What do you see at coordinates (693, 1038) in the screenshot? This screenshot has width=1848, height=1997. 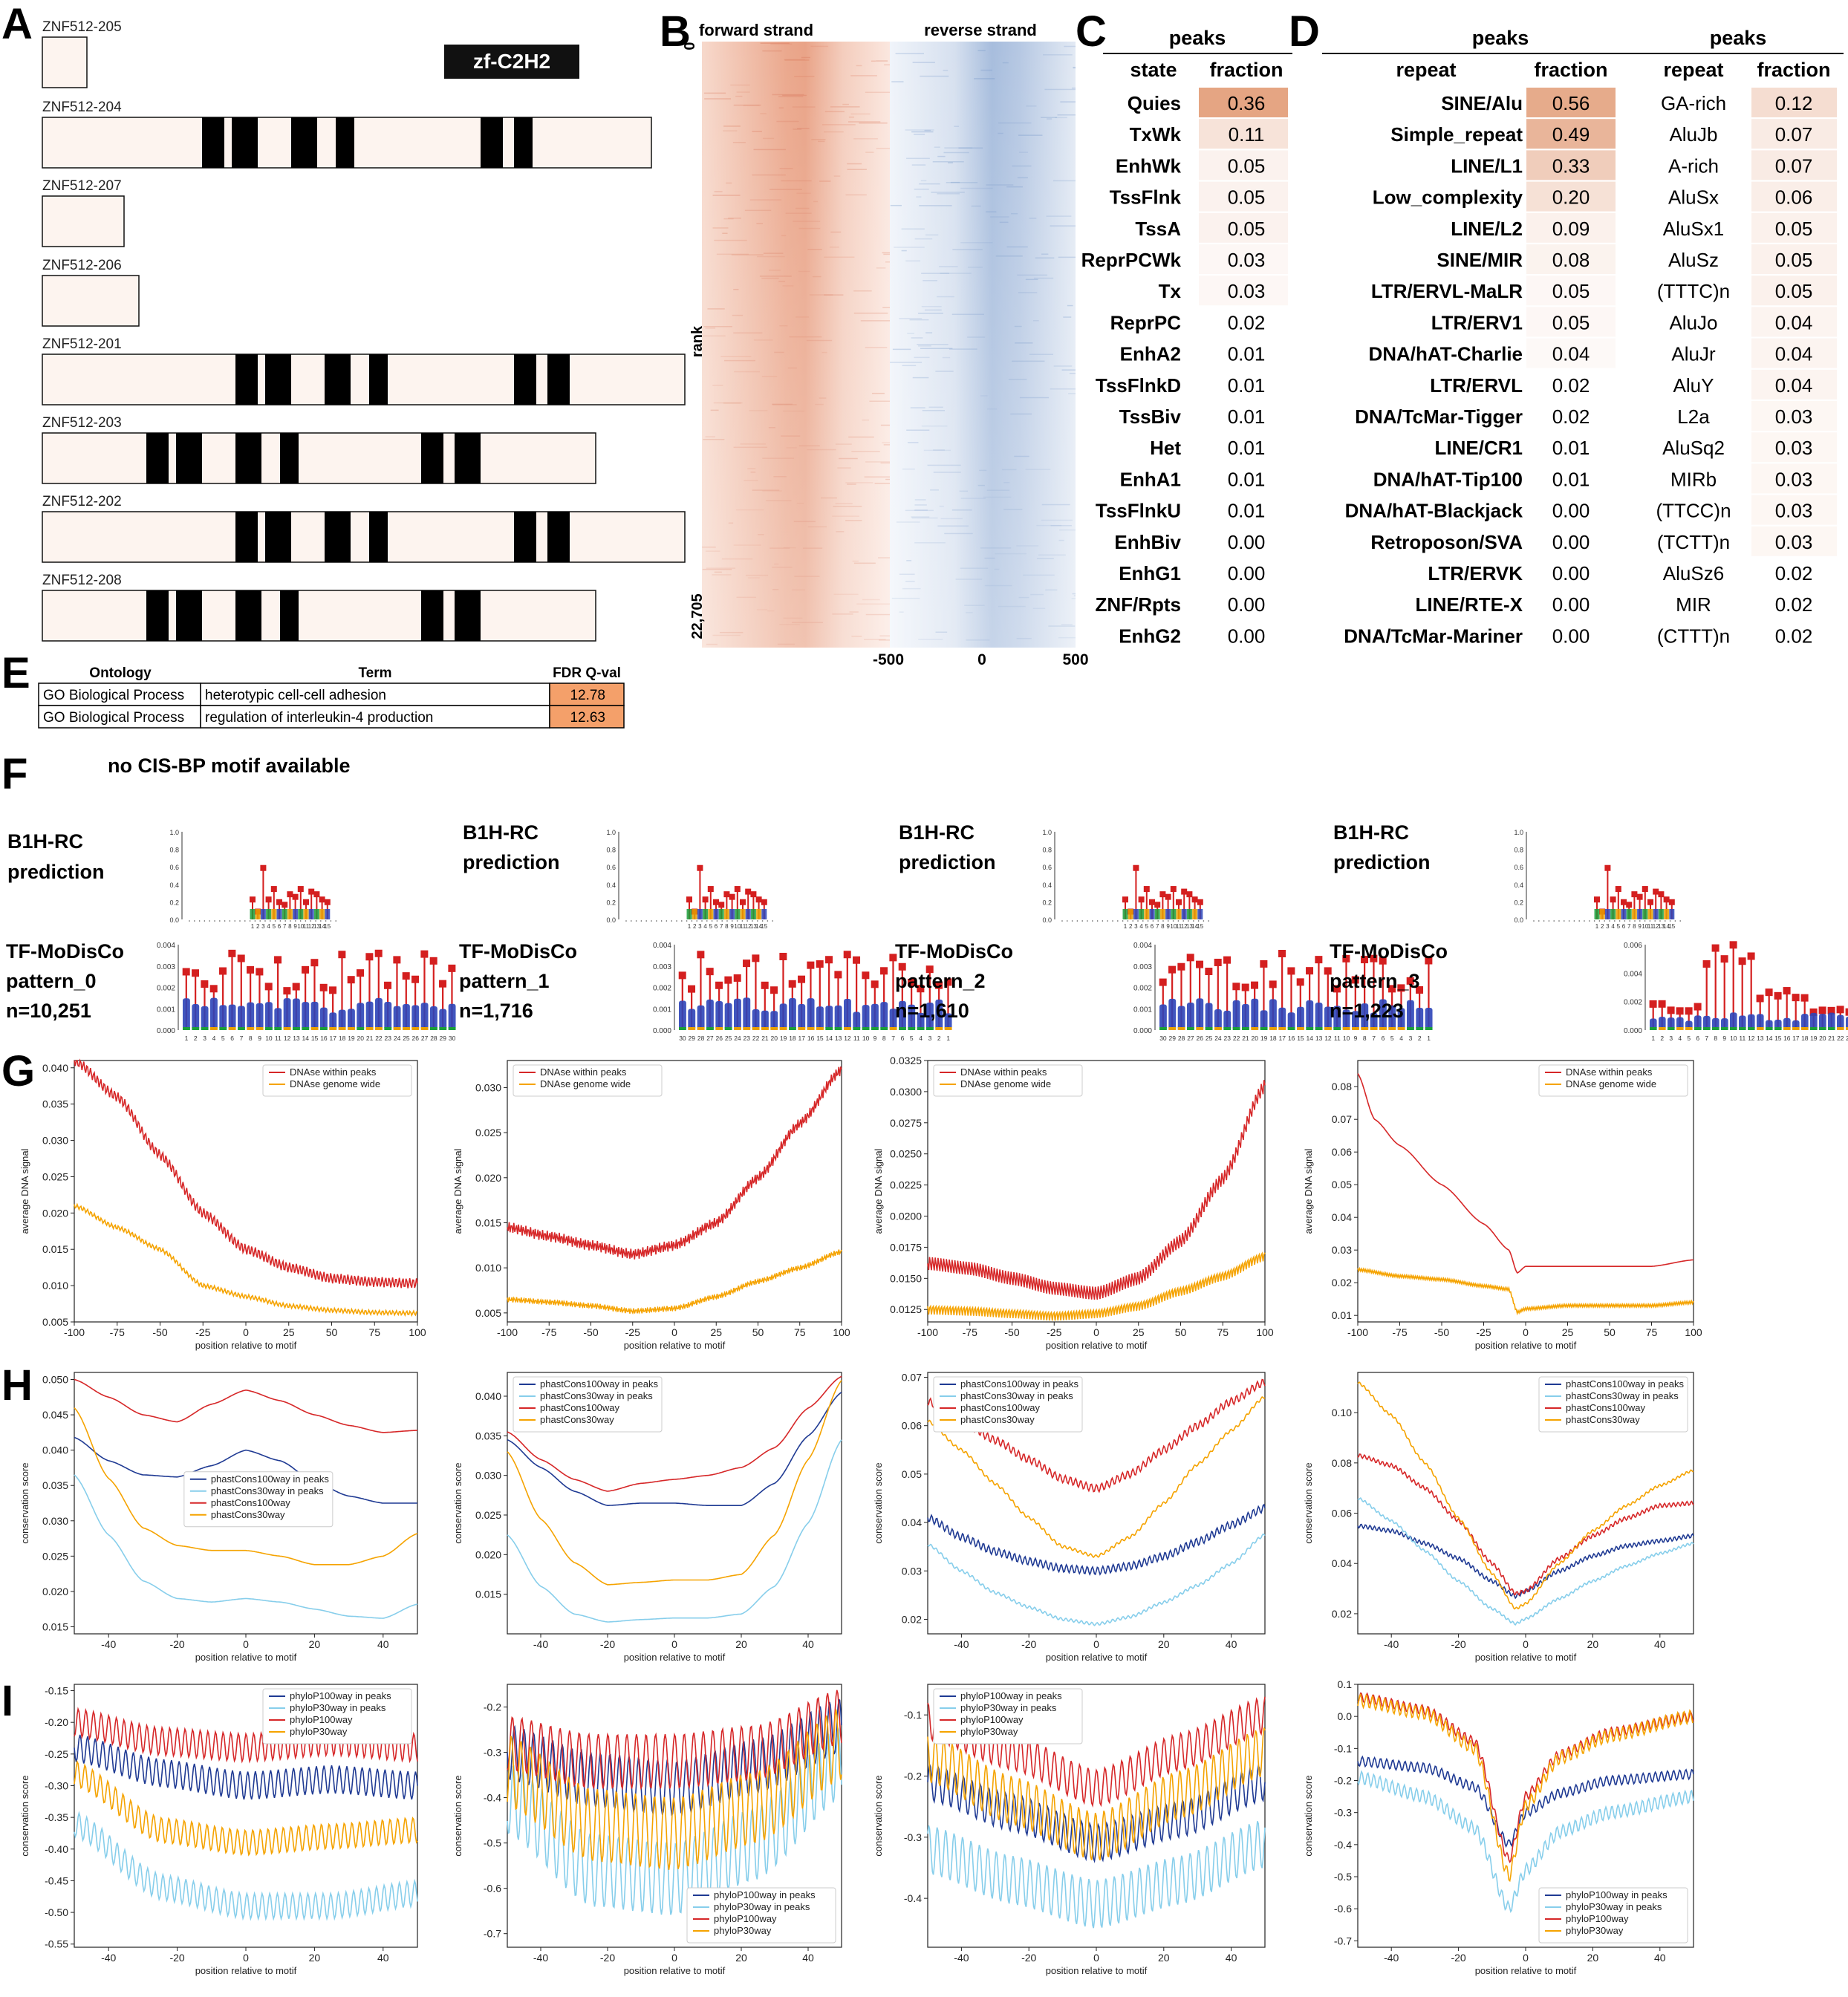 I see `tf-xtick-1-1: 29` at bounding box center [693, 1038].